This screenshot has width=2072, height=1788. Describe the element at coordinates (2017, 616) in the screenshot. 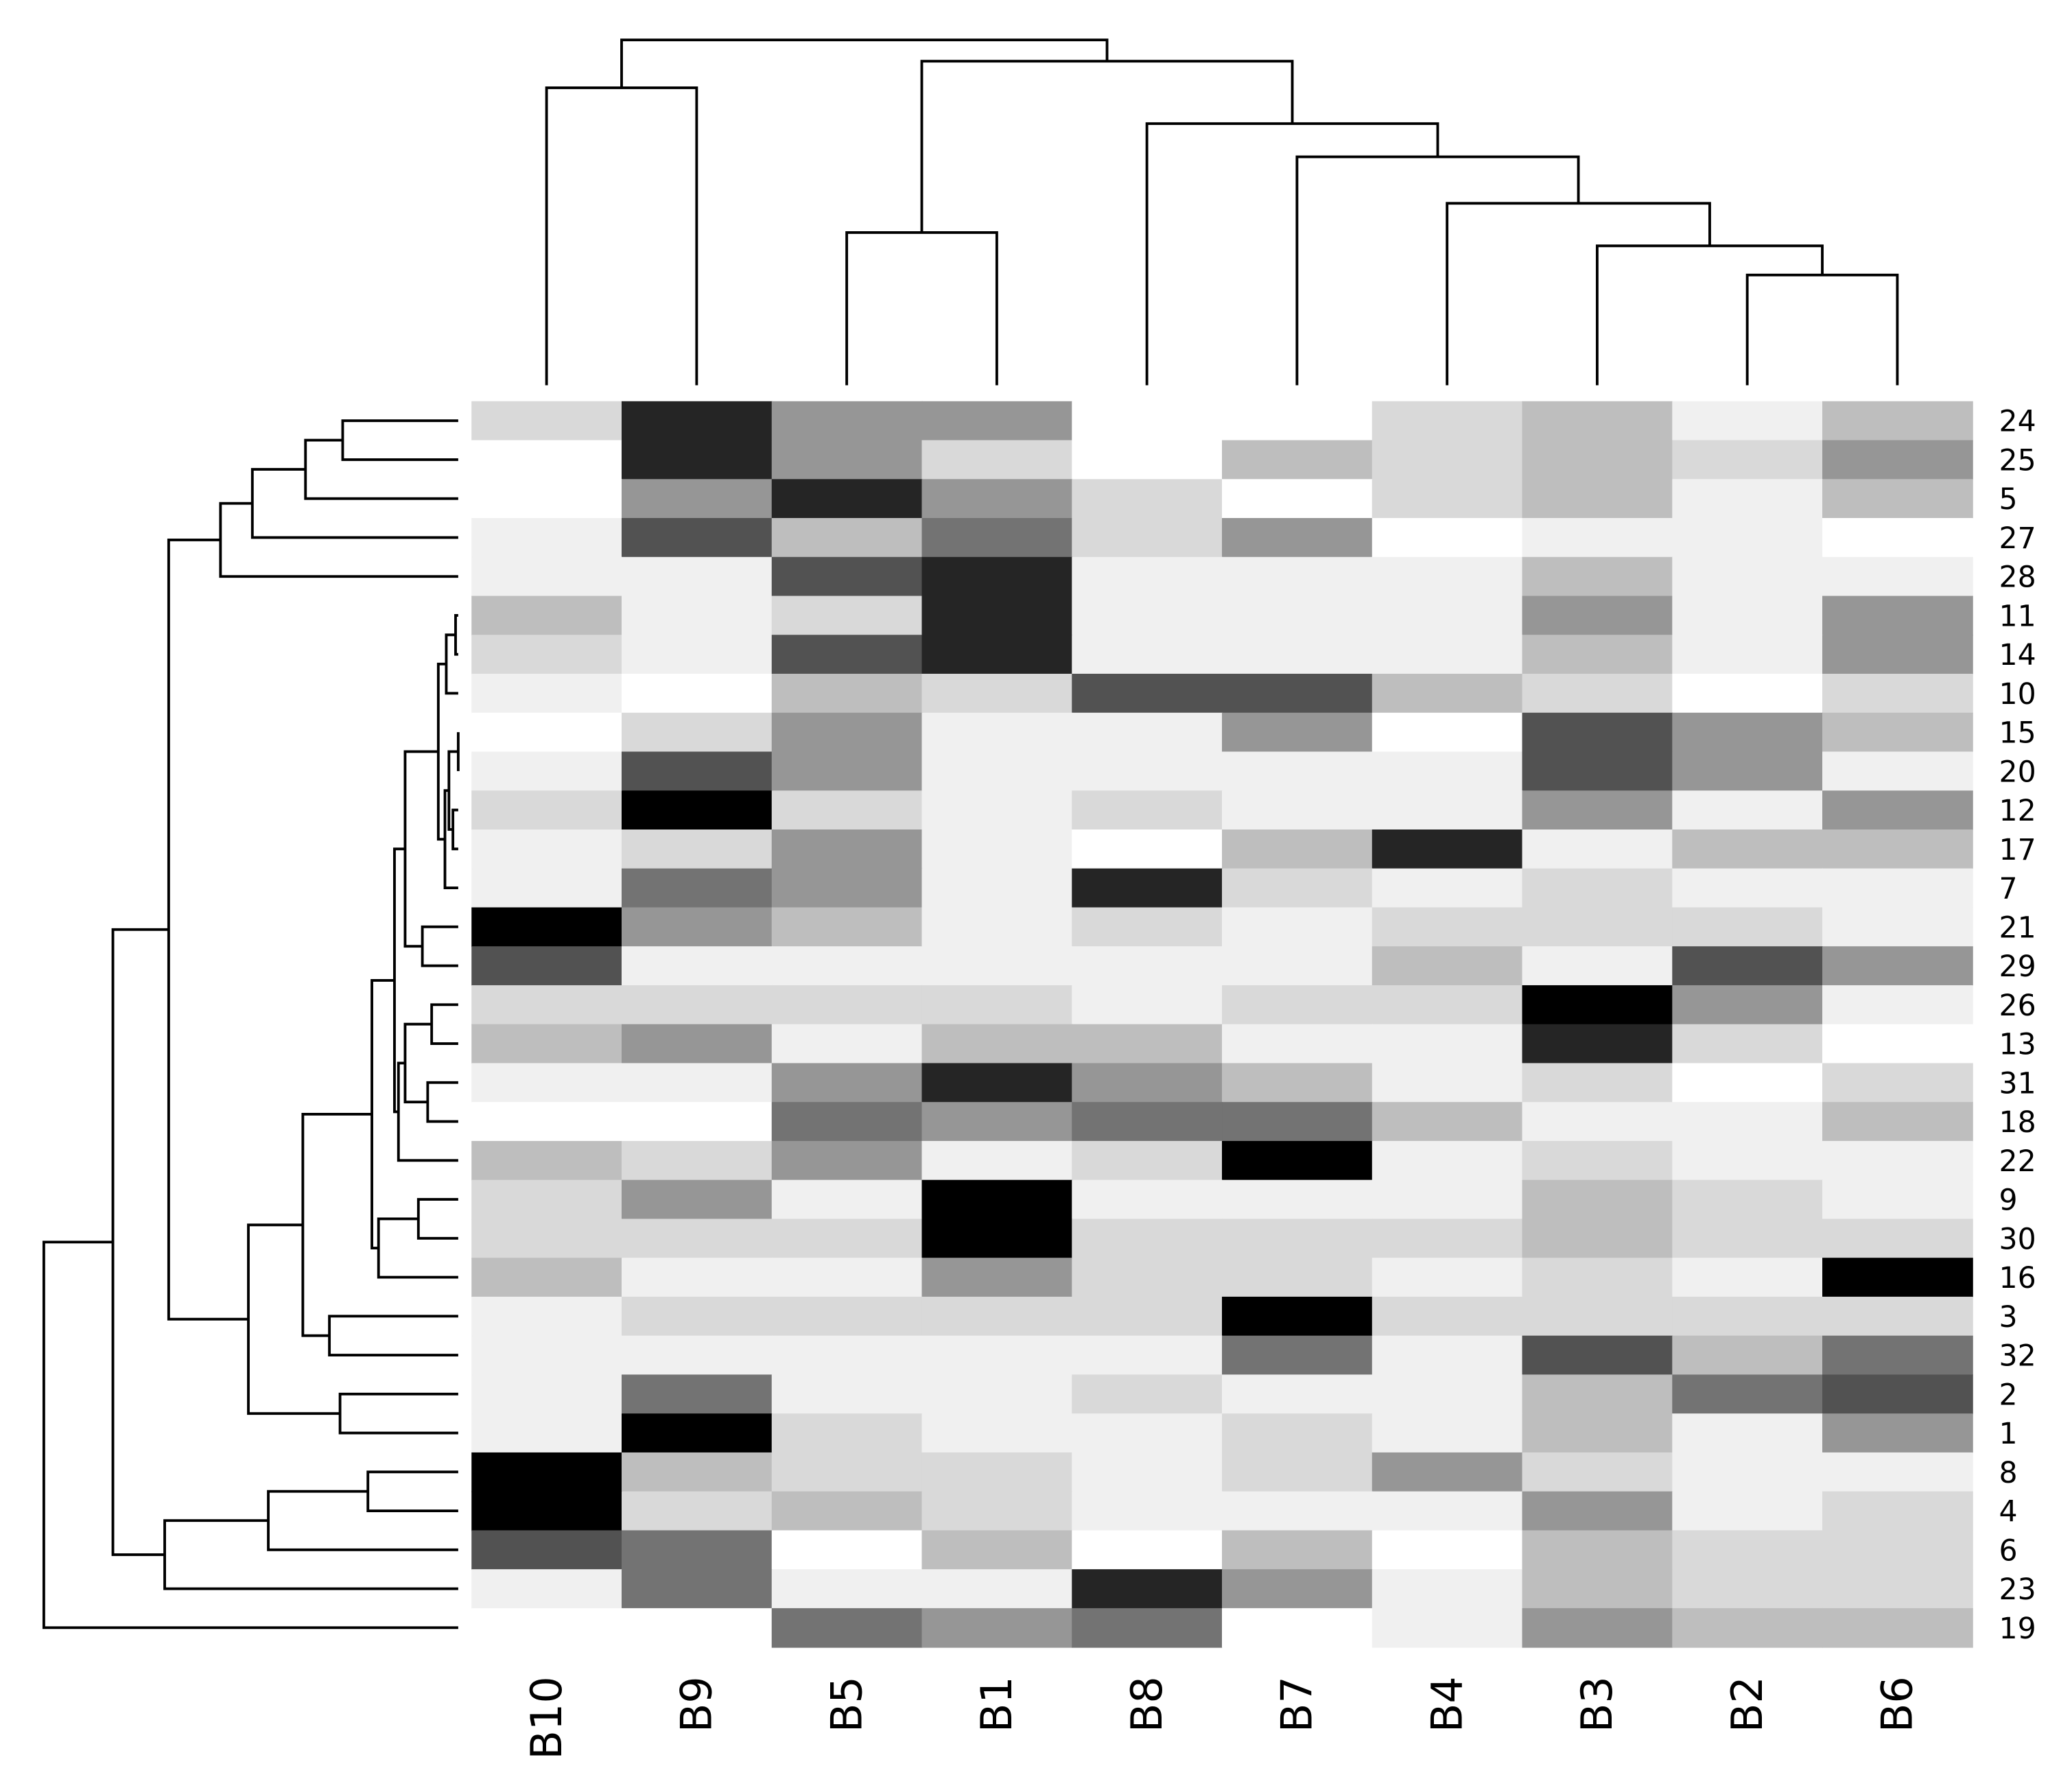

I see `row-label: 11` at that location.